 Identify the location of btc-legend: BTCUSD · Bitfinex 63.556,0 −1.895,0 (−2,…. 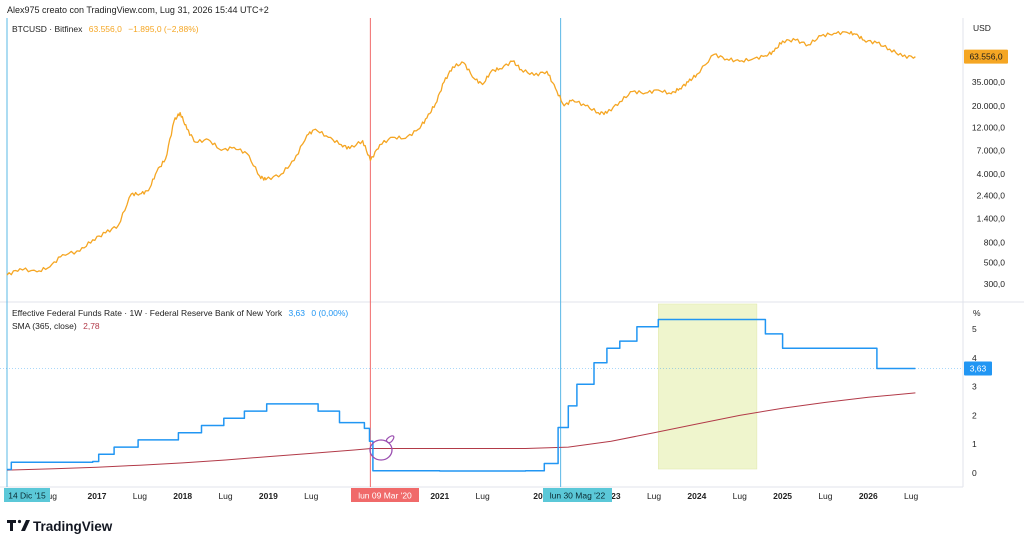
(105, 29).